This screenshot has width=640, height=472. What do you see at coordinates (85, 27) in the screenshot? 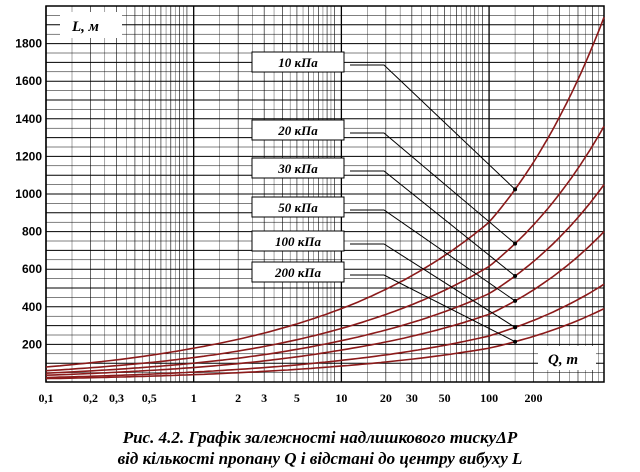
I see `y-axis-label: L, м` at bounding box center [85, 27].